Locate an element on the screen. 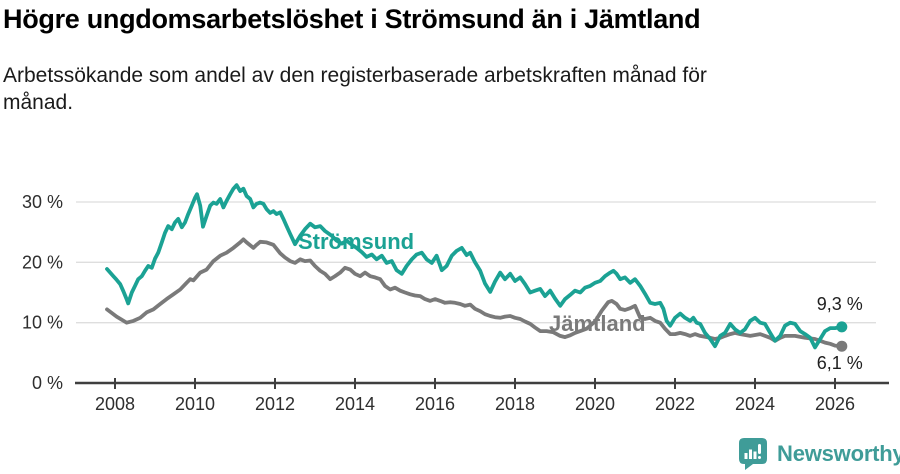  x-tick-label: 2016 is located at coordinates (435, 404).